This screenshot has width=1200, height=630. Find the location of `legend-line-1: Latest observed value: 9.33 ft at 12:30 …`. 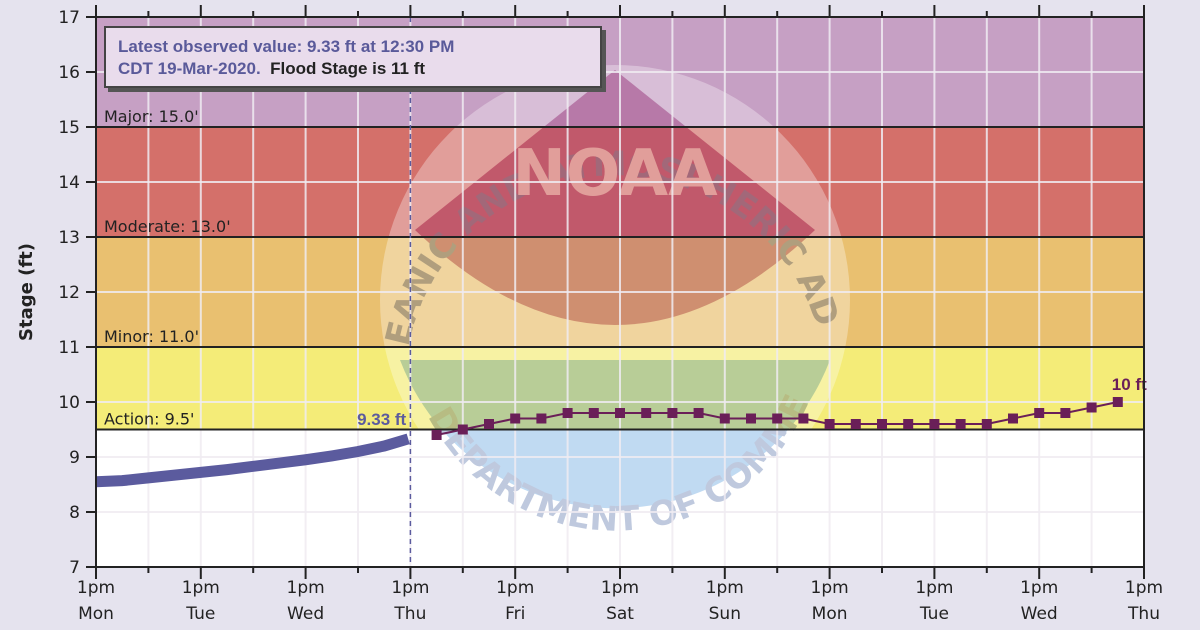

legend-line-1: Latest observed value: 9.33 ft at 12:30 … is located at coordinates (286, 46).